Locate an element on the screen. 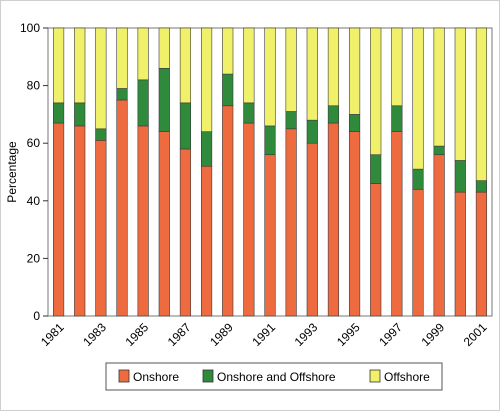  bar-onshore-1983 is located at coordinates (101, 228).